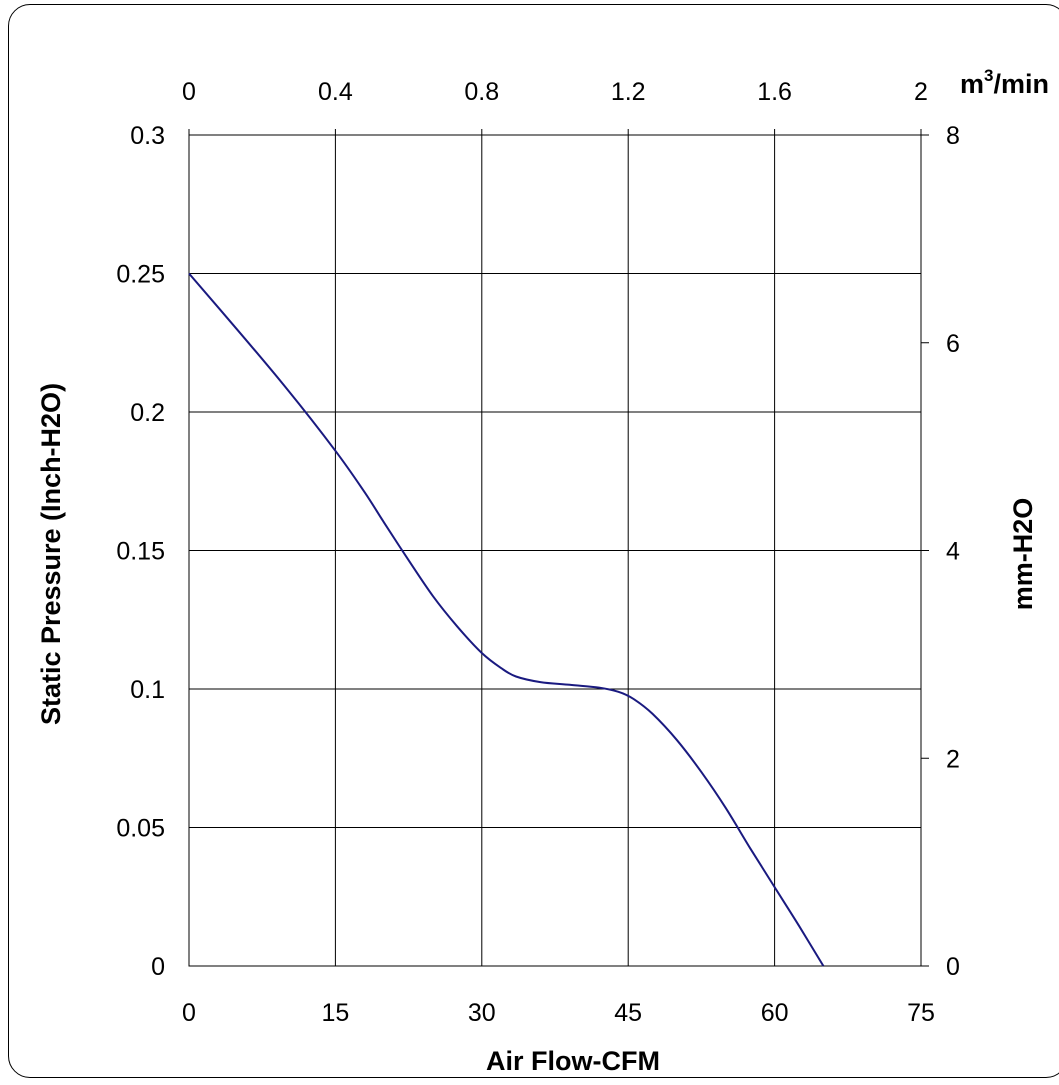 This screenshot has height=1085, width=1059. Describe the element at coordinates (189, 92) in the screenshot. I see `x2-tick-label: 0` at that location.